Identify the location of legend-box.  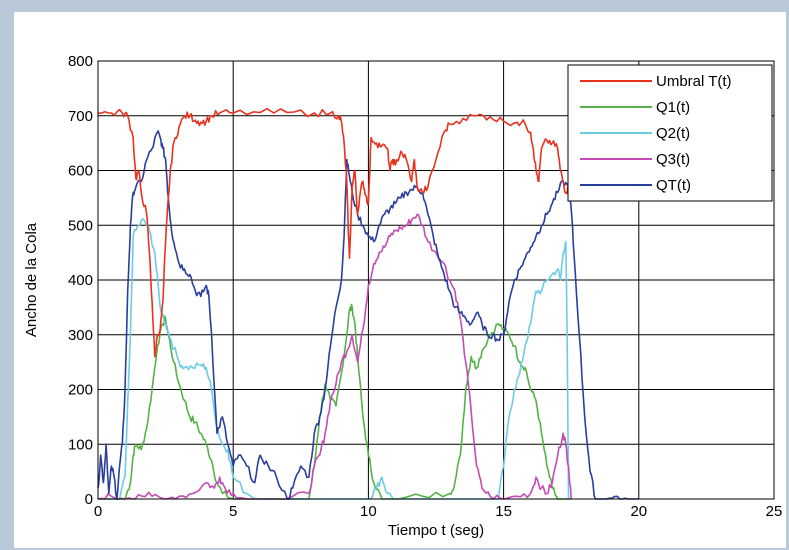
(670, 133).